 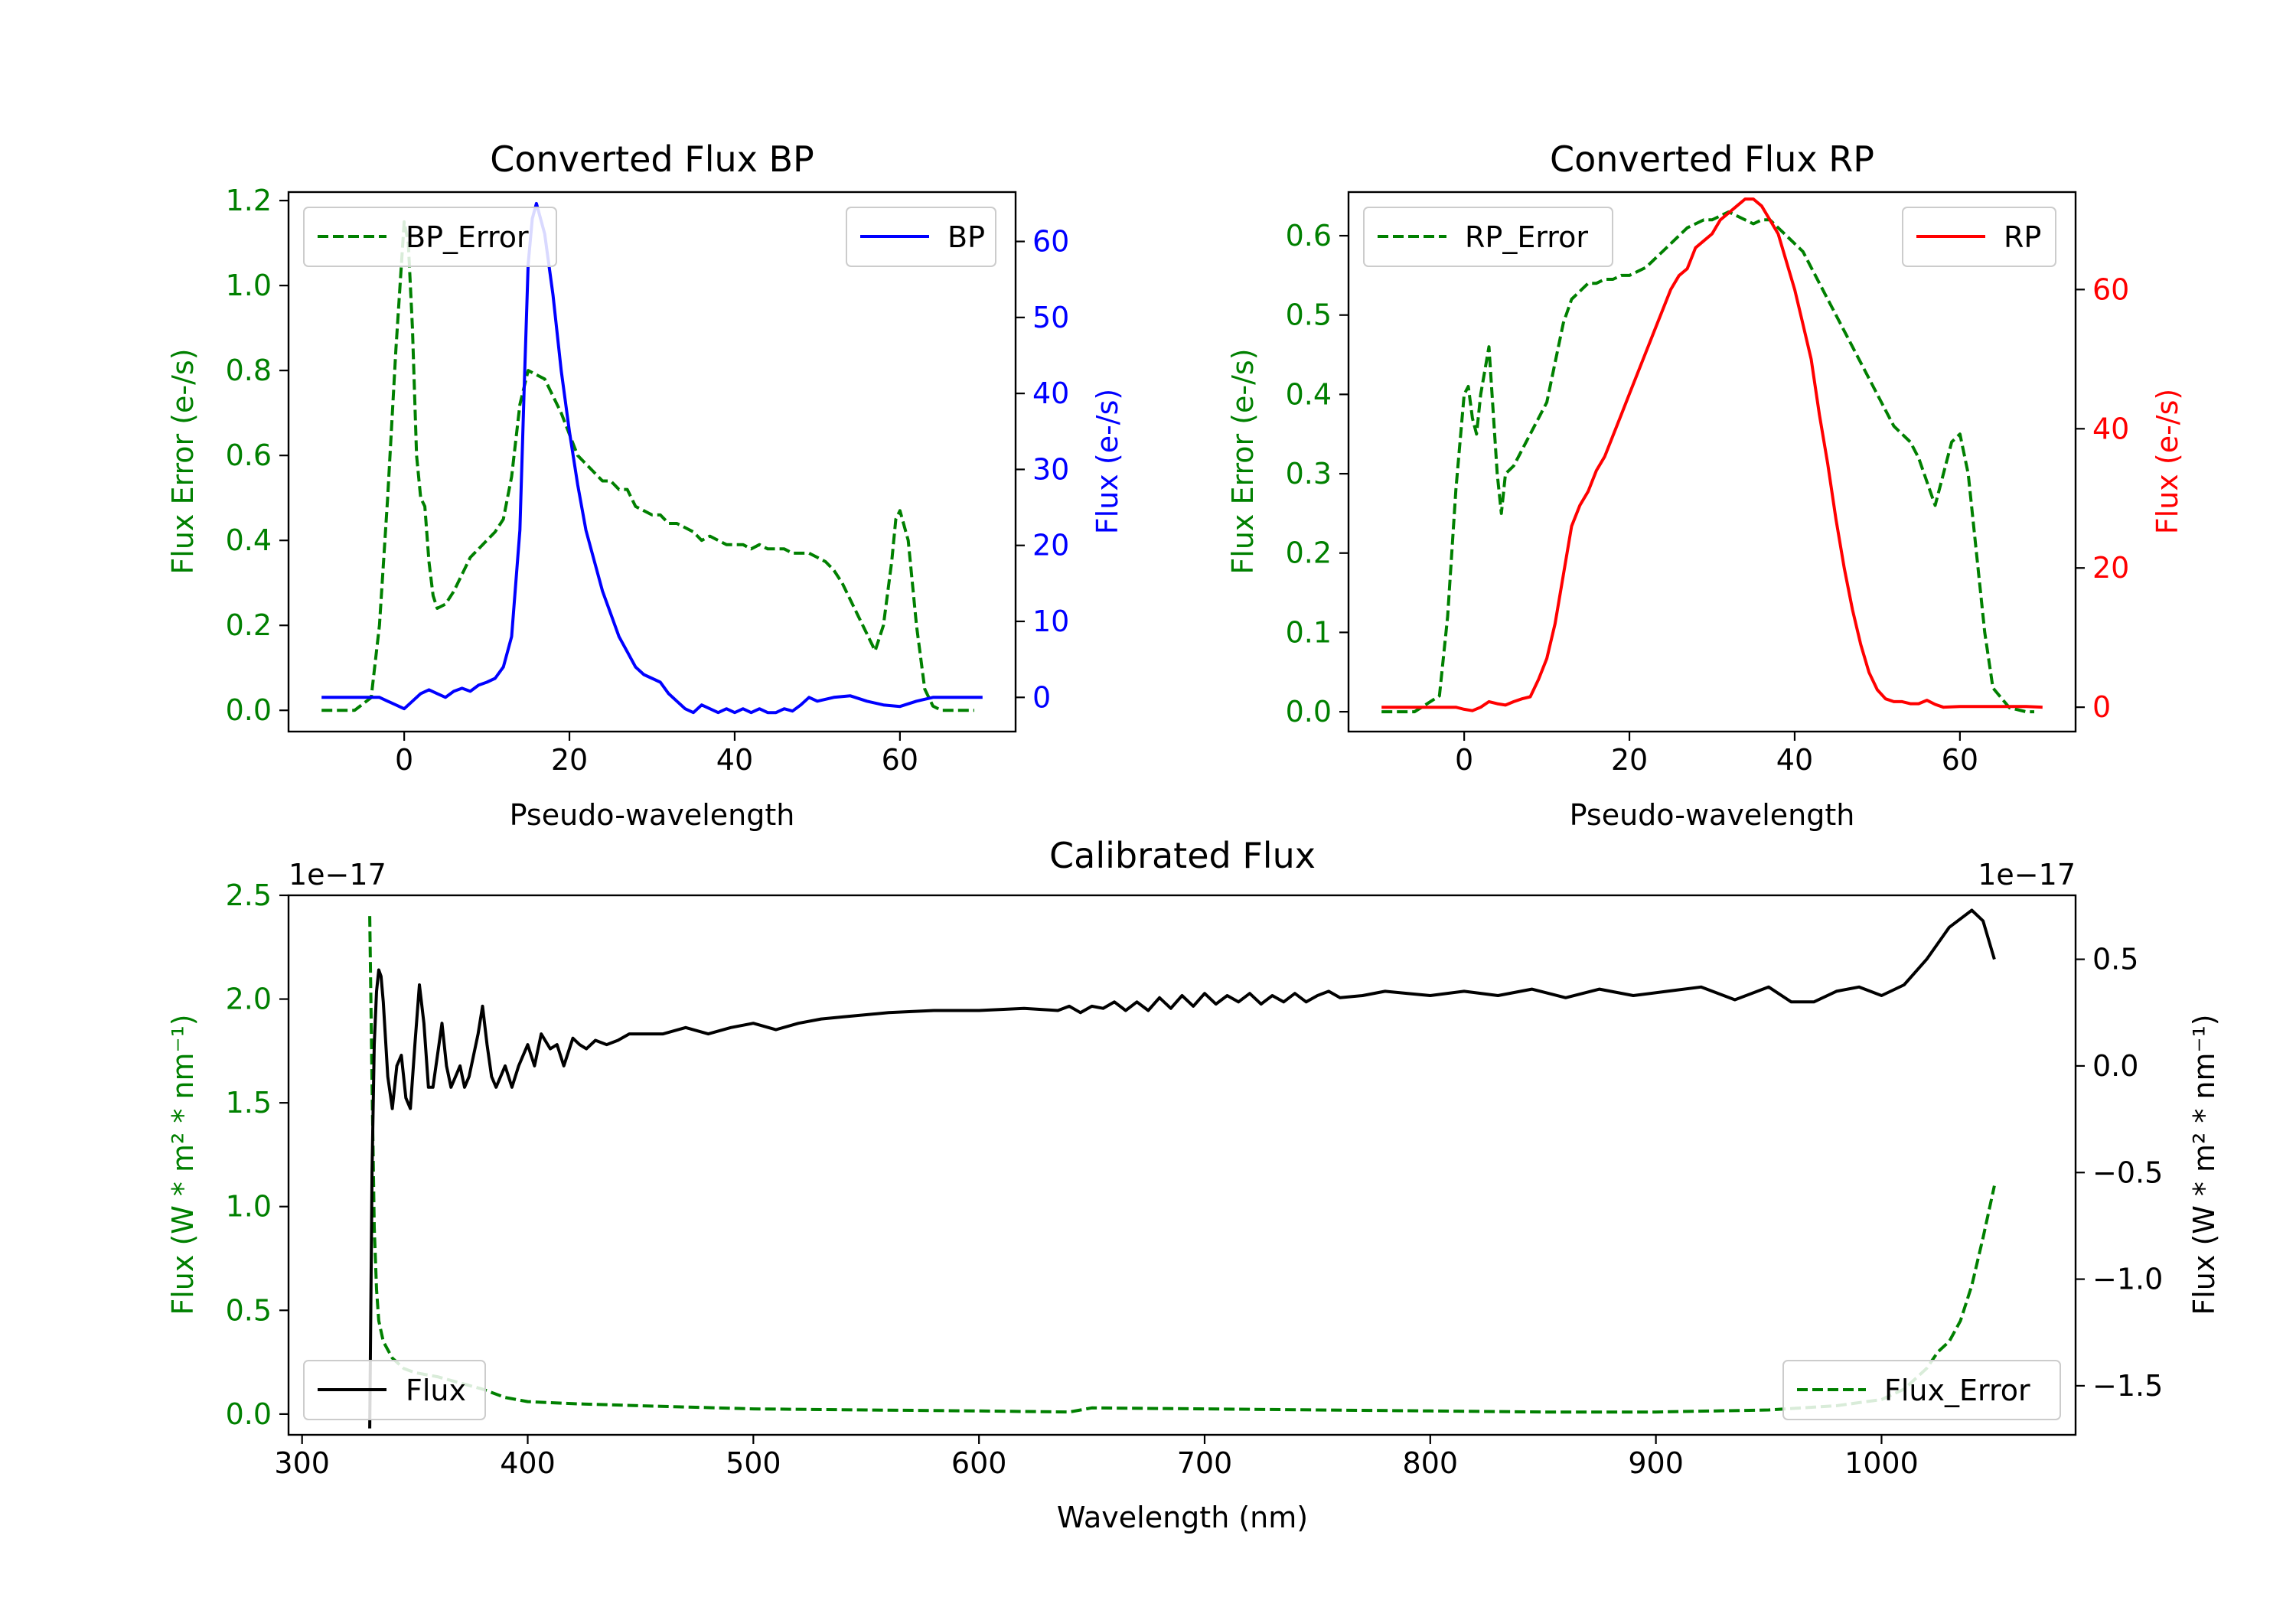 I want to click on rp-left-y-tick-label: 0.3, so click(x=1309, y=474).